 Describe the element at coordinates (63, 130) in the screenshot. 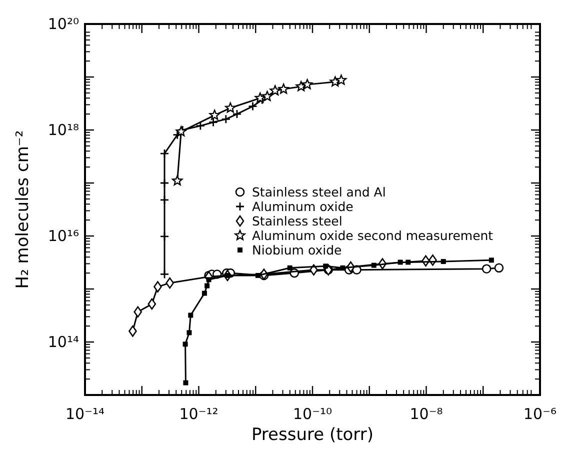

I see `y-tick-label: 10¹⁸` at that location.